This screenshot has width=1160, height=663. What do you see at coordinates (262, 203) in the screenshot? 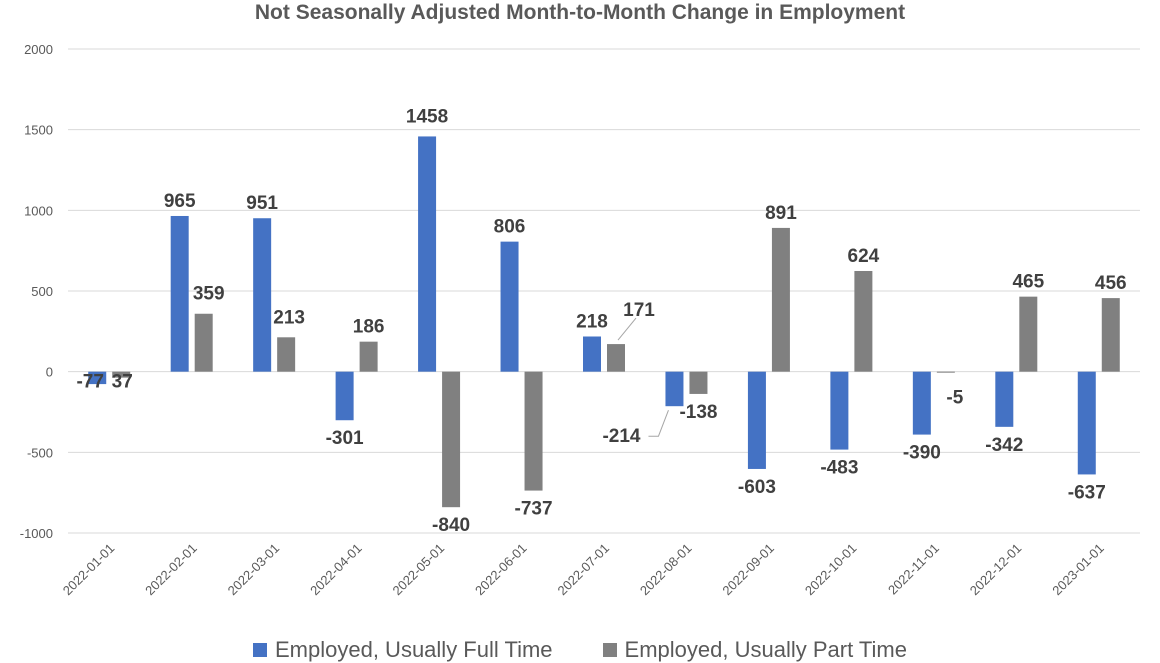
I see `data-label-full-time: 951` at bounding box center [262, 203].